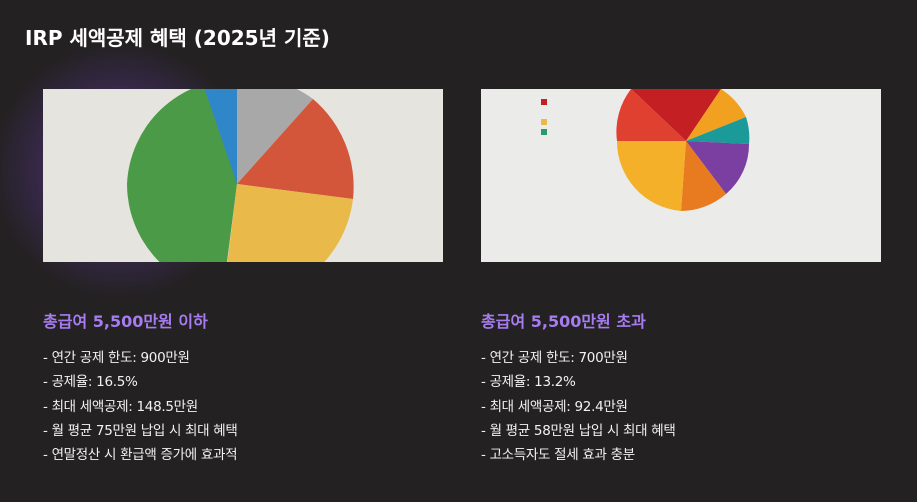 The width and height of the screenshot is (917, 502). Describe the element at coordinates (125, 321) in the screenshot. I see `heading: 총급여 5,500만원 이하` at that location.